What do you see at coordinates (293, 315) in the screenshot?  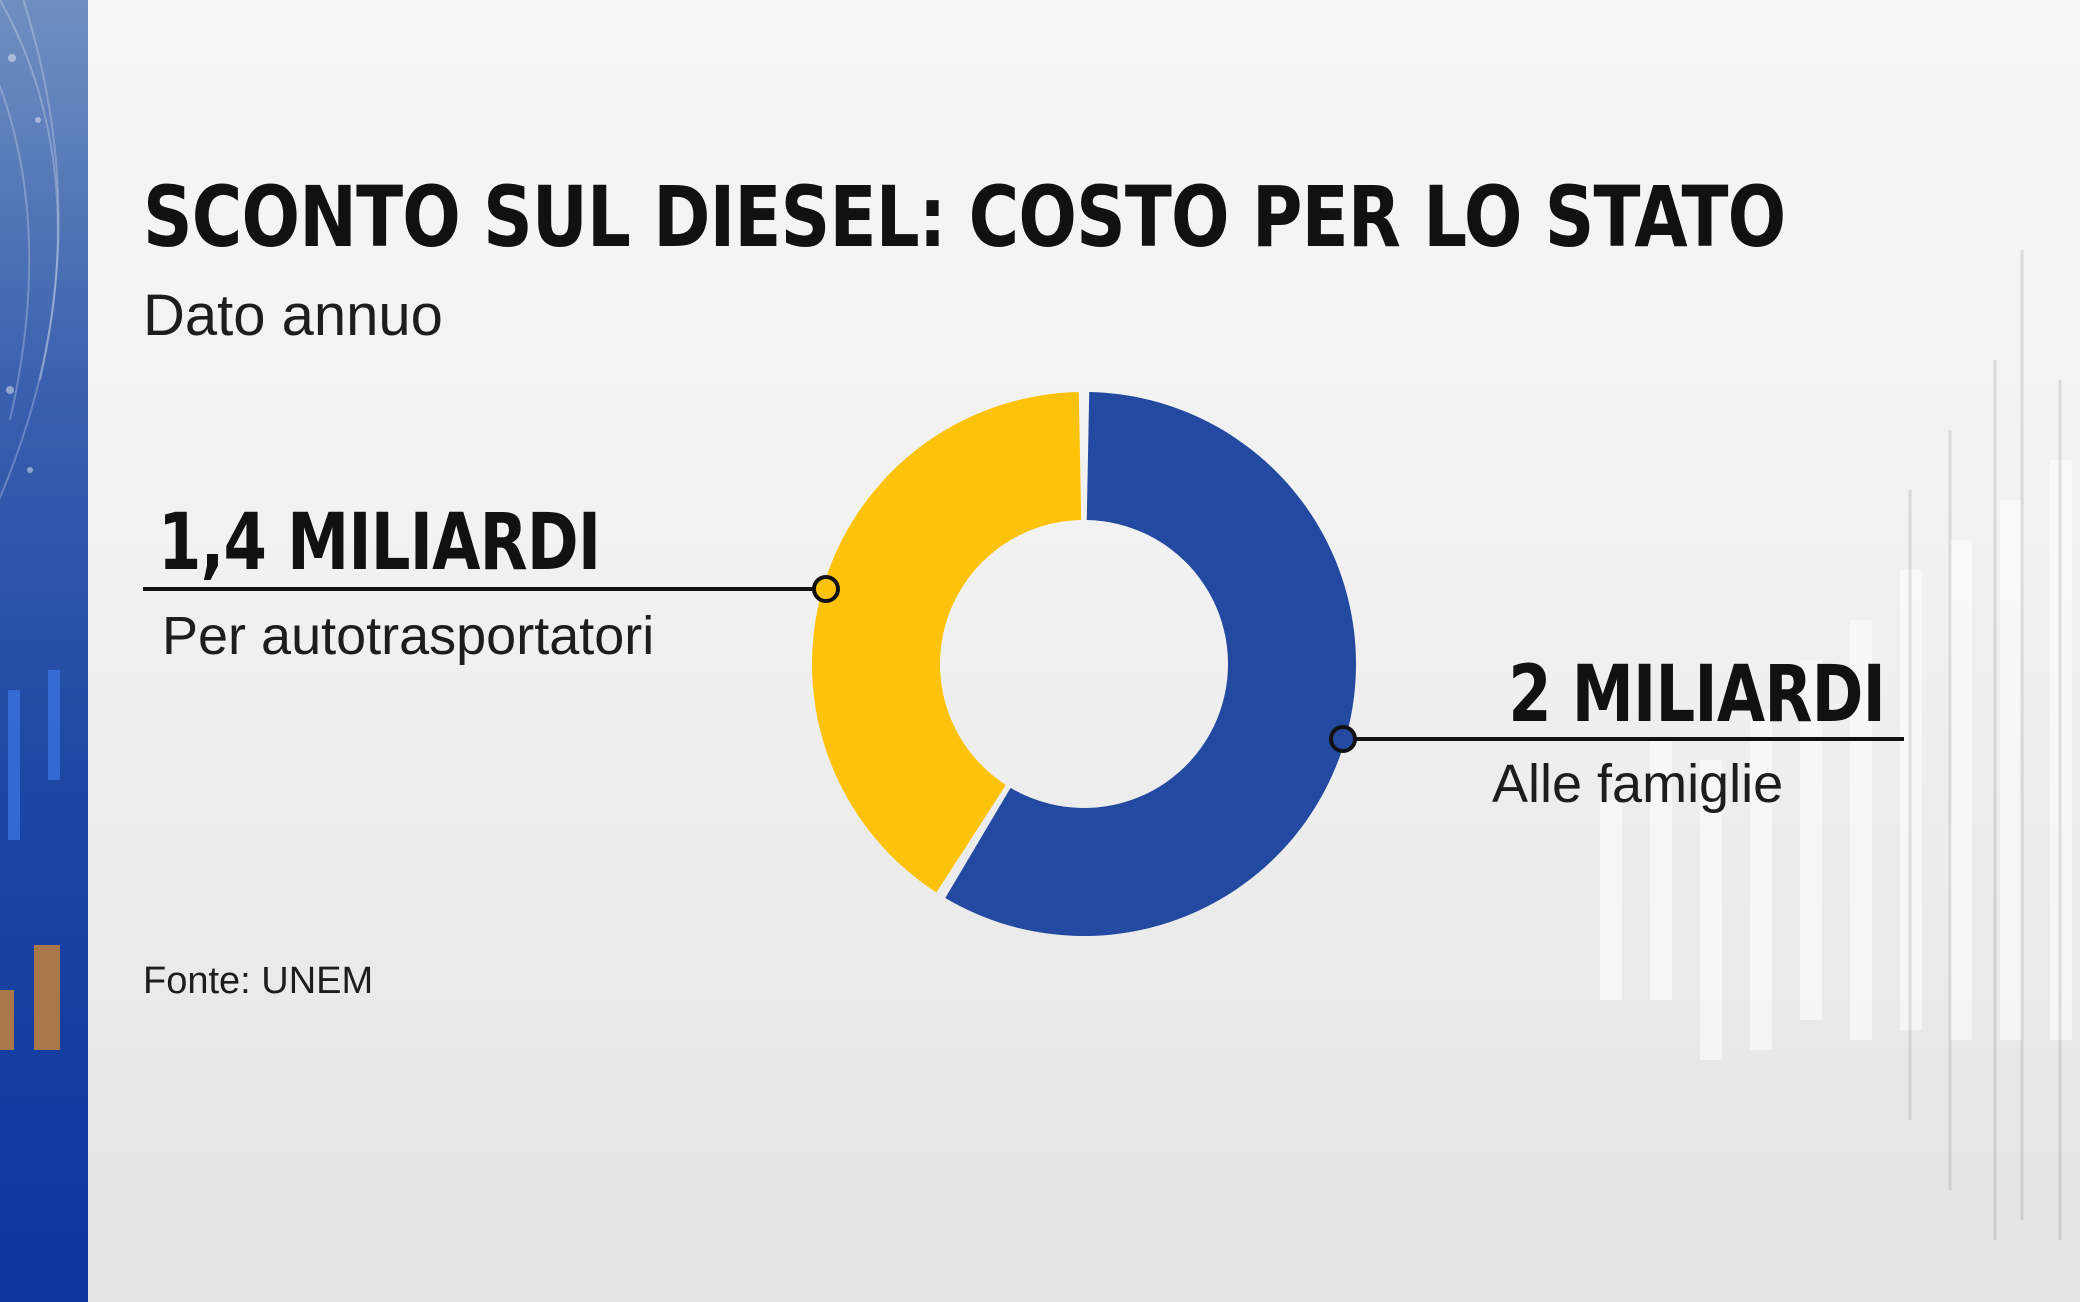 I see `chart-subtitle: Dato annuo` at bounding box center [293, 315].